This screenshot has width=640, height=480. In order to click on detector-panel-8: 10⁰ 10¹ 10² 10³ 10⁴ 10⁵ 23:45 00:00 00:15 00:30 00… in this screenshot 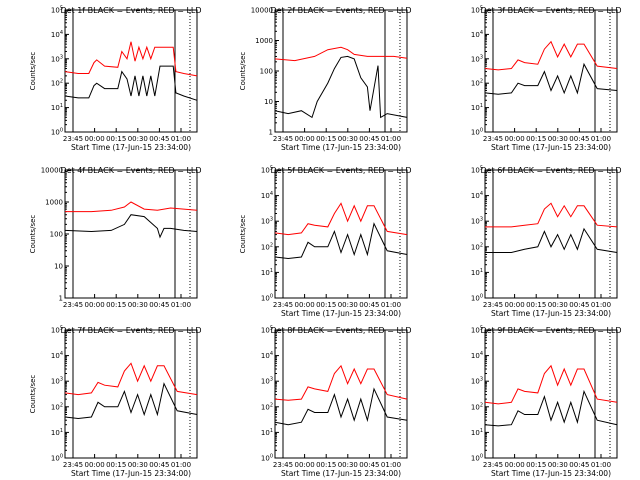, I will do `click(336, 402)`.